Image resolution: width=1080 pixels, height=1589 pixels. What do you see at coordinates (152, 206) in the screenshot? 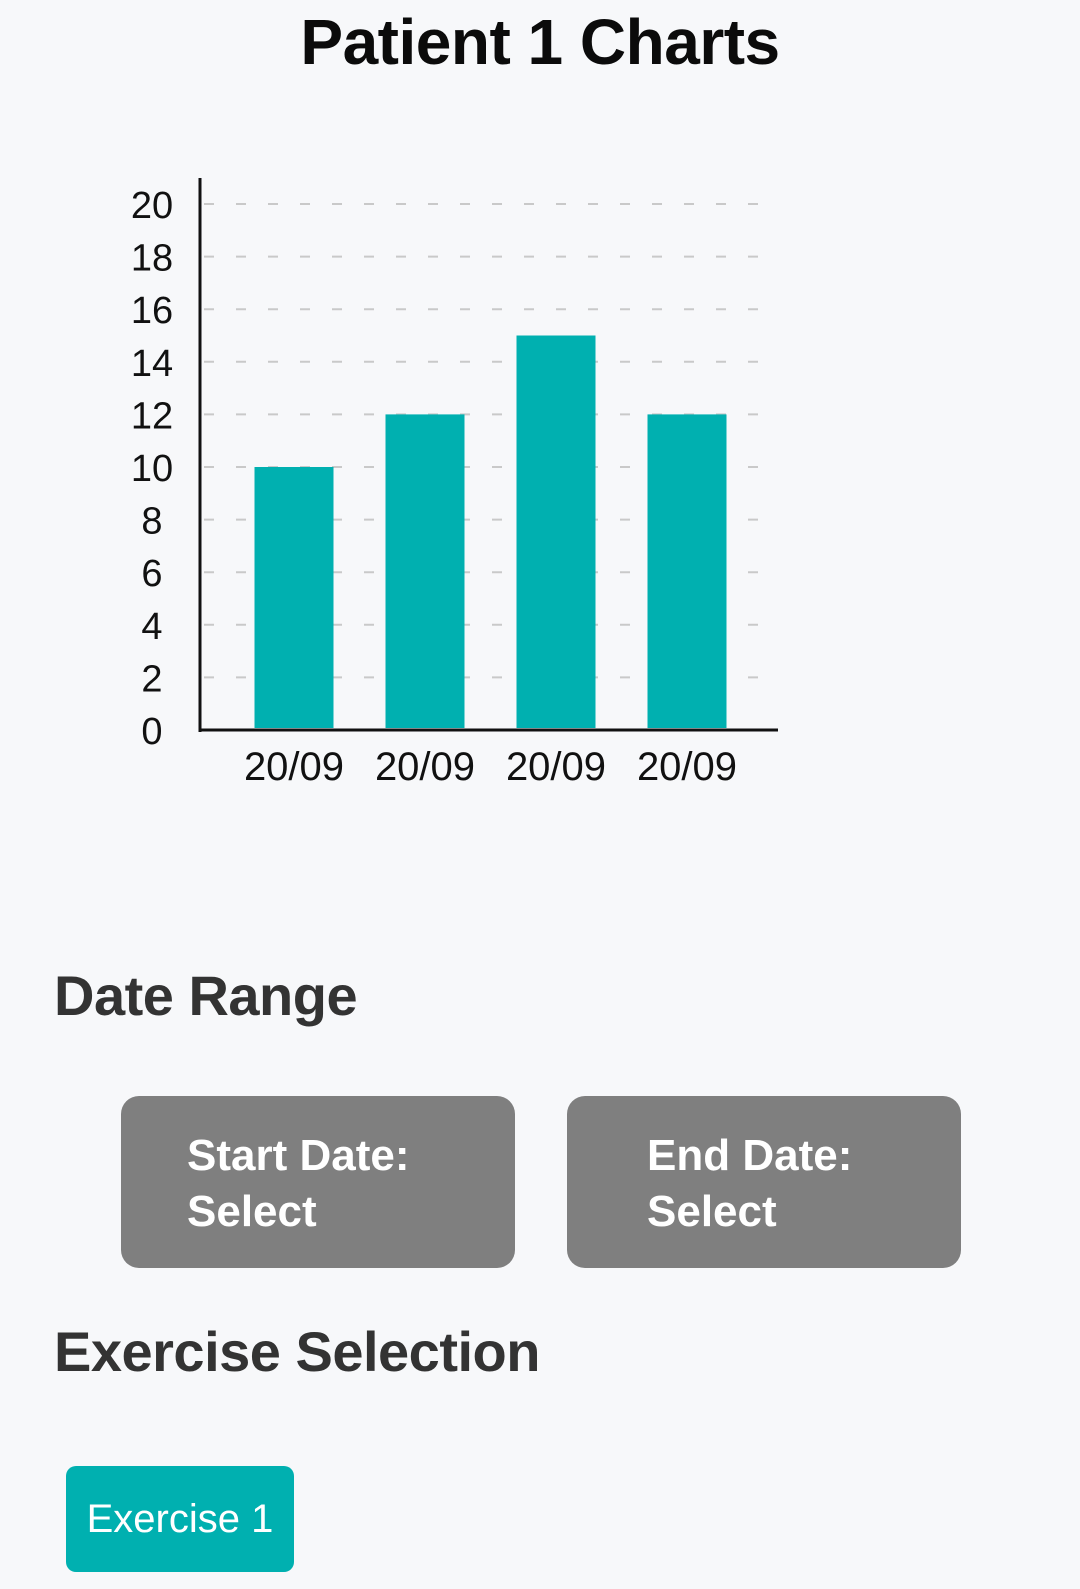
I see `y-tick-label: 20` at bounding box center [152, 206].